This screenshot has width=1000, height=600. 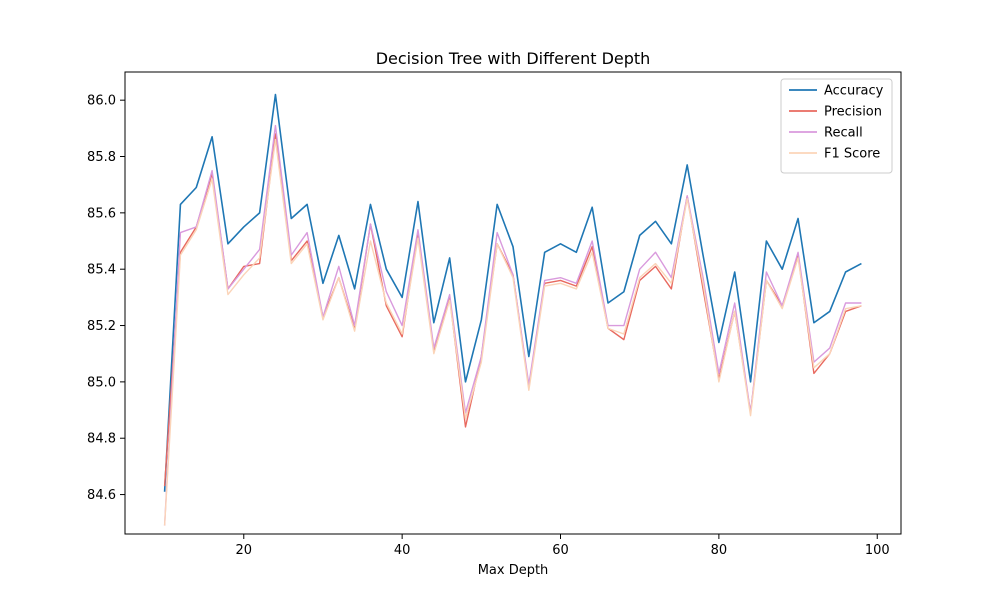 What do you see at coordinates (843, 133) in the screenshot?
I see `legend-label: Recall` at bounding box center [843, 133].